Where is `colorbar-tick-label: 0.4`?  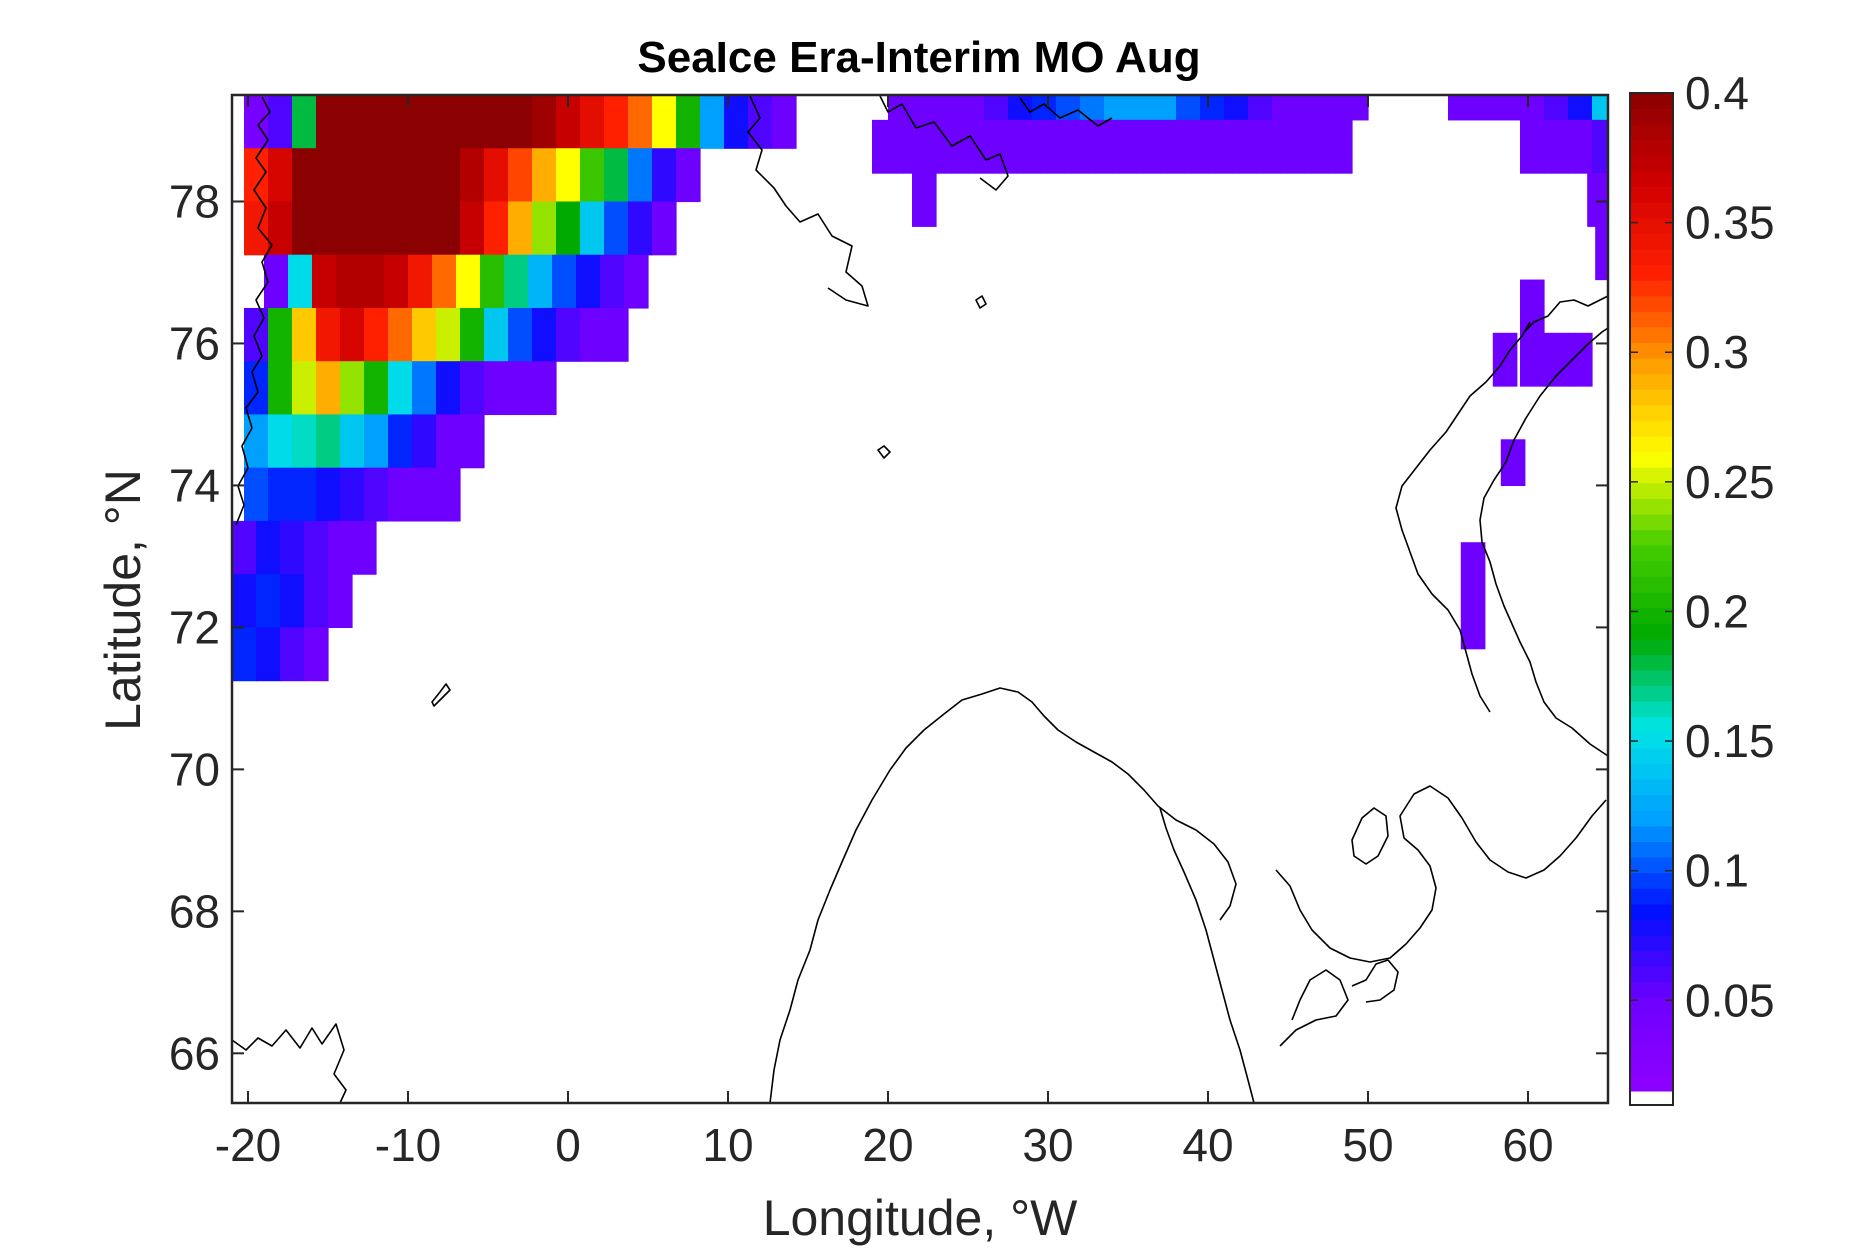 colorbar-tick-label: 0.4 is located at coordinates (1717, 93).